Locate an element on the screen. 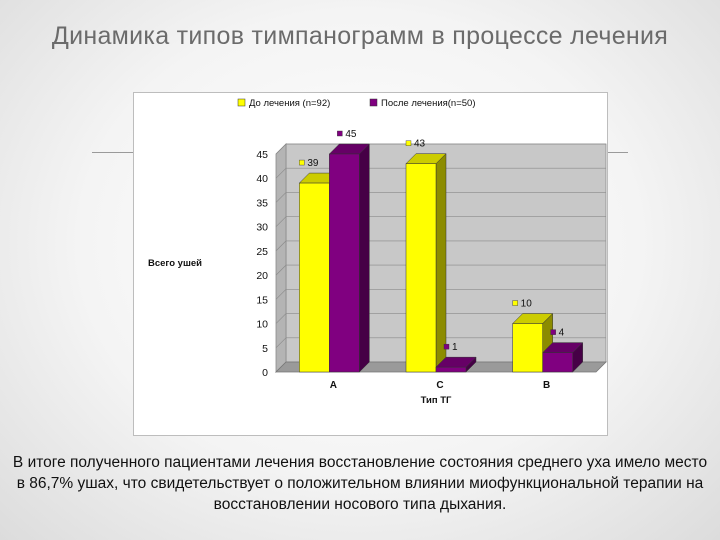 This screenshot has height=540, width=720. y-tick-label: 40 is located at coordinates (262, 179).